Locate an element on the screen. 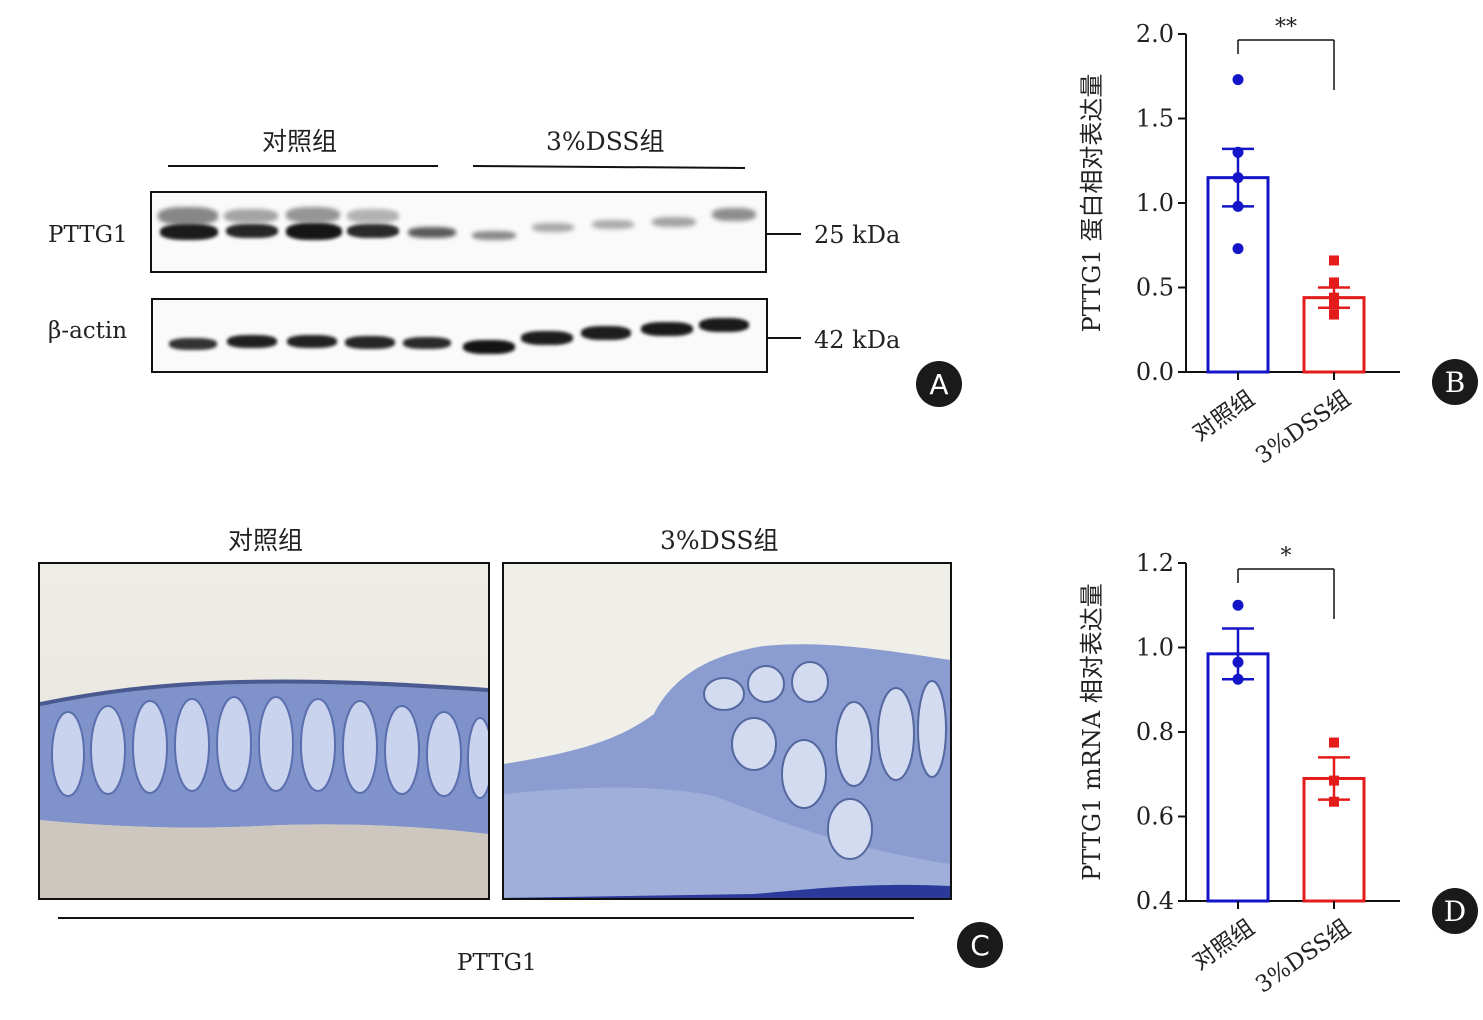  wb-group-line-dss is located at coordinates (609, 167).